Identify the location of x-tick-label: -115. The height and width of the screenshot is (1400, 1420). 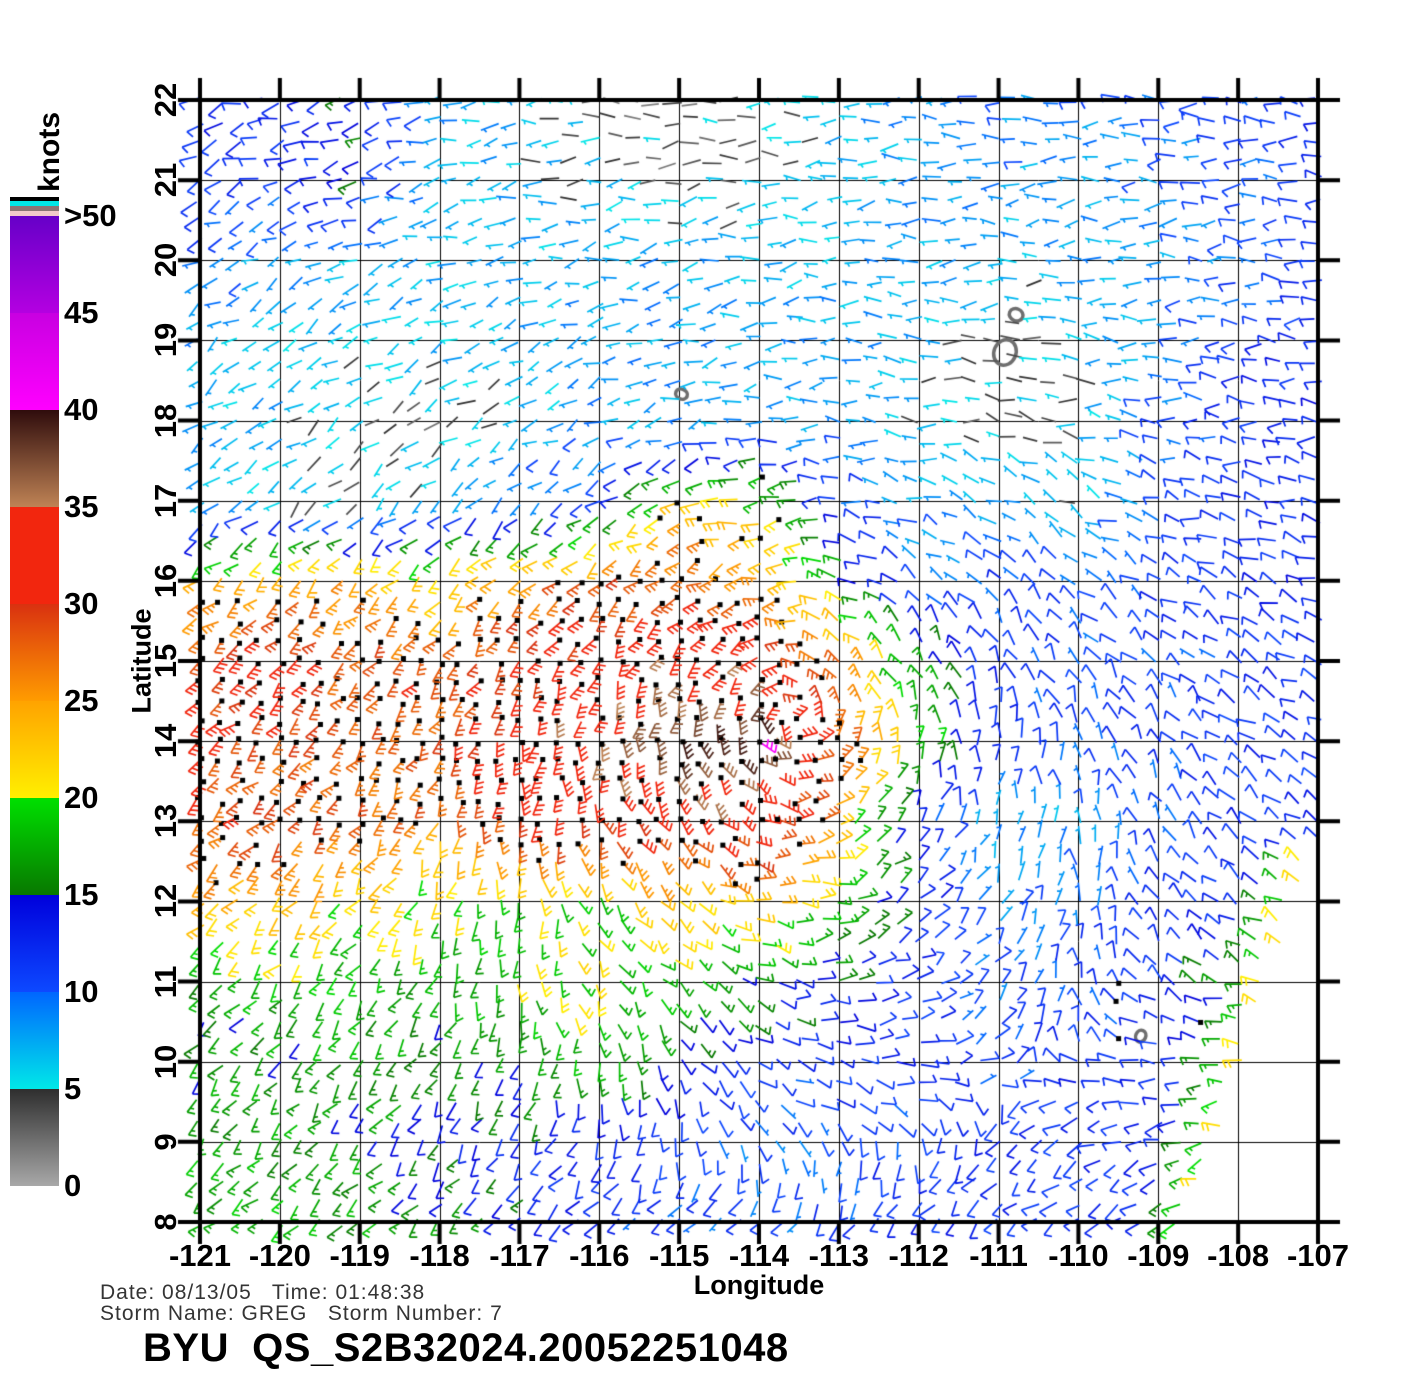
(679, 1255).